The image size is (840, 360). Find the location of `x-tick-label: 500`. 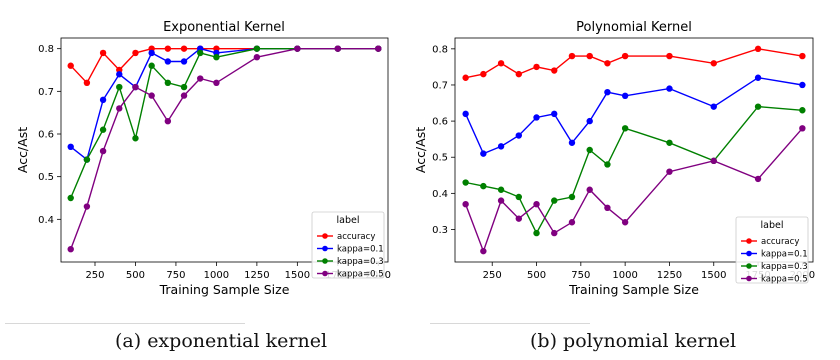

x-tick-label: 500 is located at coordinates (536, 275).